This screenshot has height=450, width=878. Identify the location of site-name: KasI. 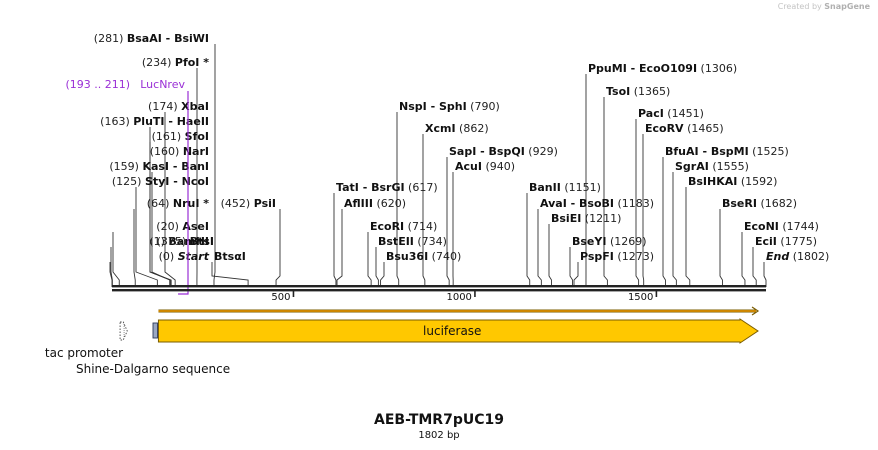
(155, 166).